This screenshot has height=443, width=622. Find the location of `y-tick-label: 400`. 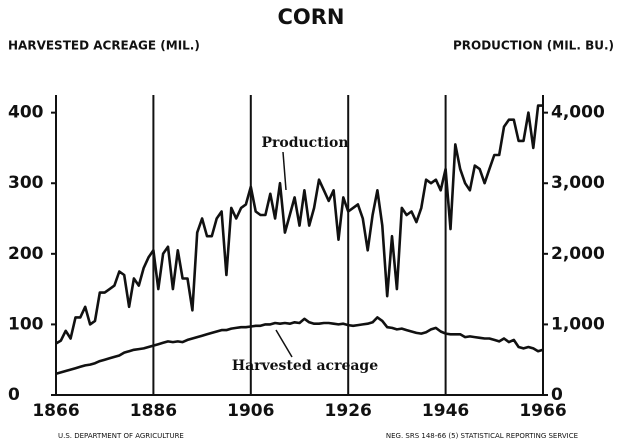

y-tick-label: 400 is located at coordinates (26, 113).